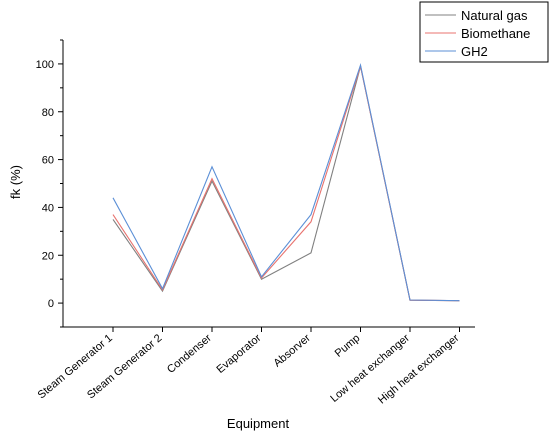 The width and height of the screenshot is (550, 434). I want to click on legend-label: Natural gas, so click(494, 15).